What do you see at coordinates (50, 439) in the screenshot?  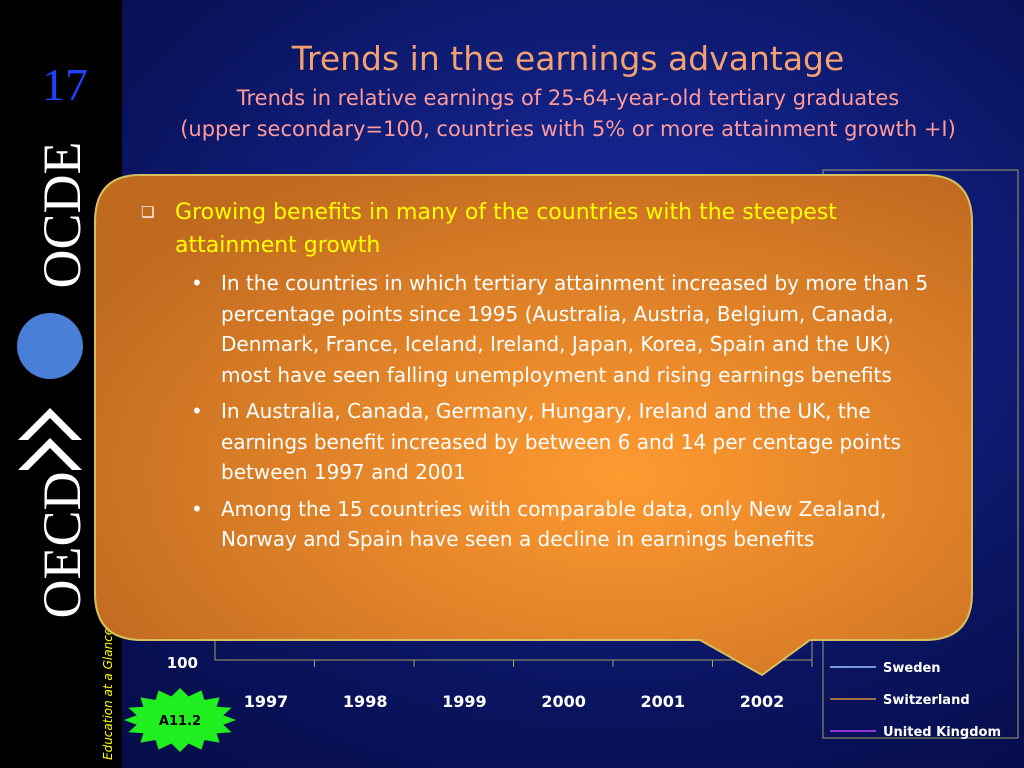 I see `logo-chevrons` at bounding box center [50, 439].